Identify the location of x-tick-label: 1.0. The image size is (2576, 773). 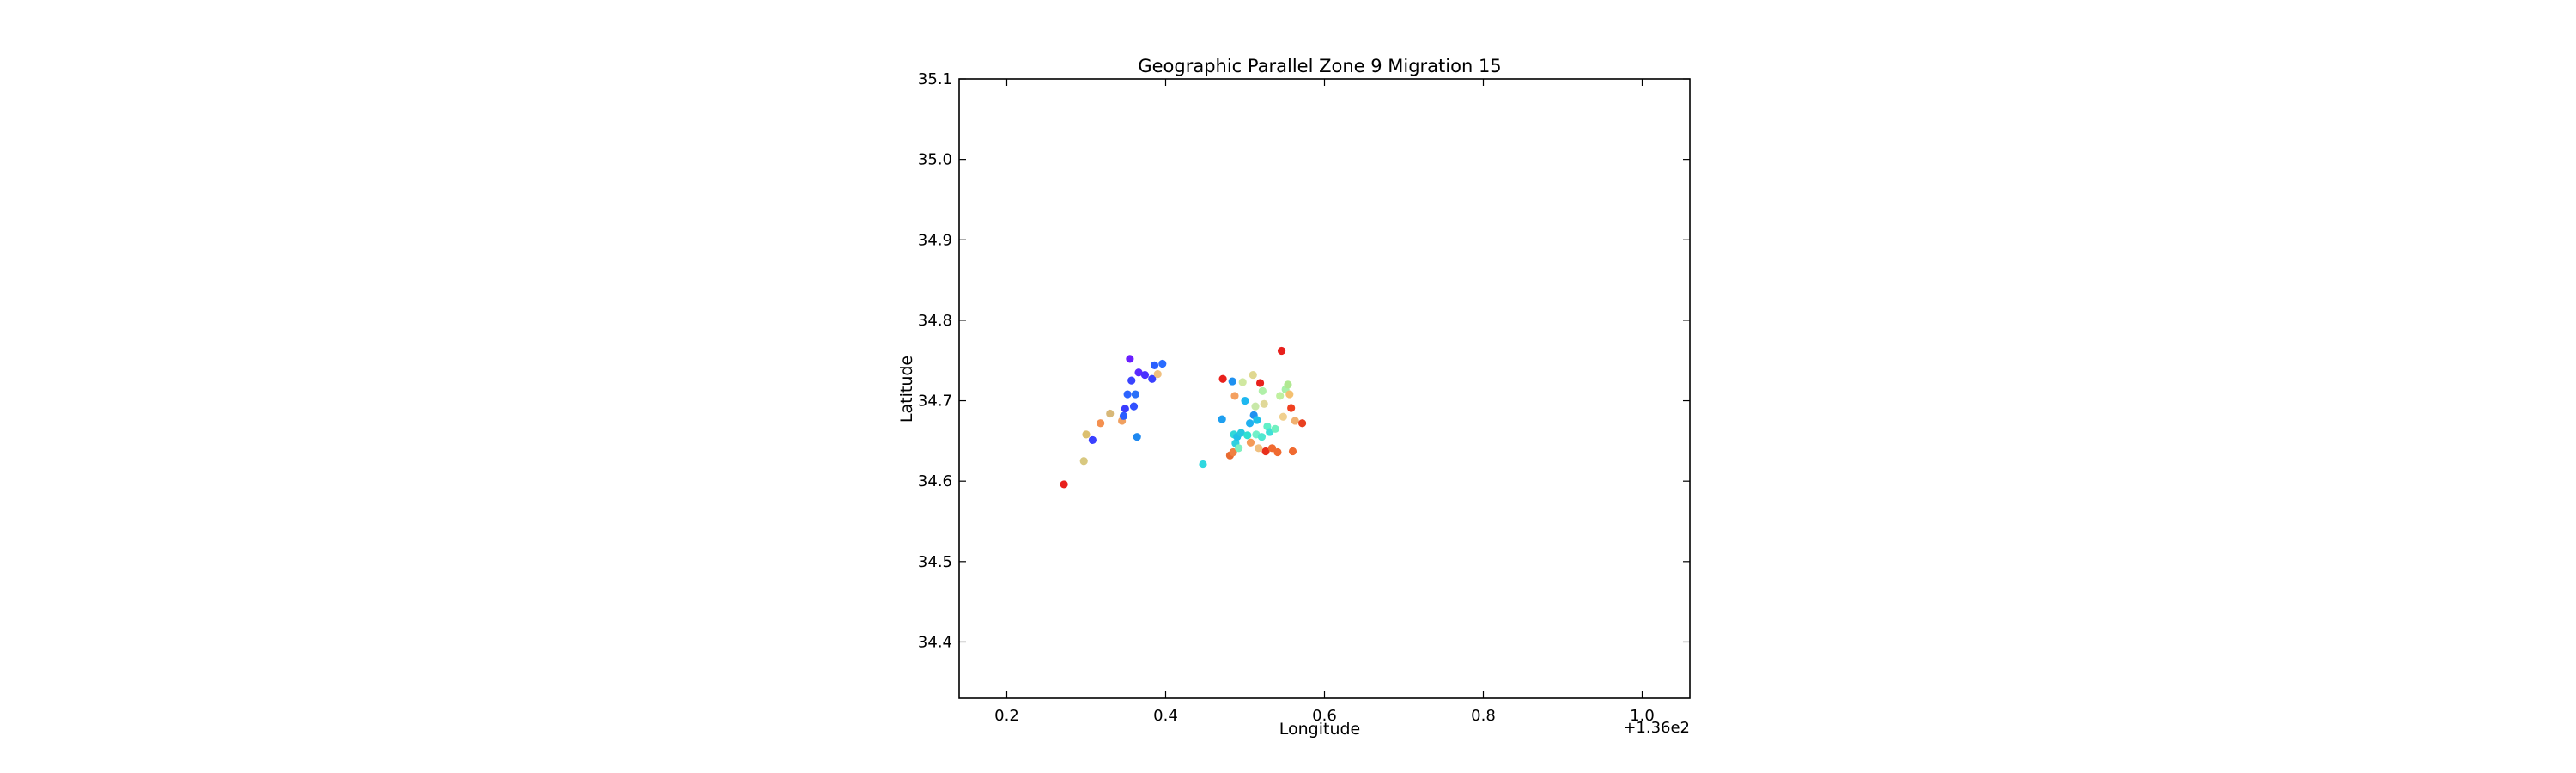
(1642, 716).